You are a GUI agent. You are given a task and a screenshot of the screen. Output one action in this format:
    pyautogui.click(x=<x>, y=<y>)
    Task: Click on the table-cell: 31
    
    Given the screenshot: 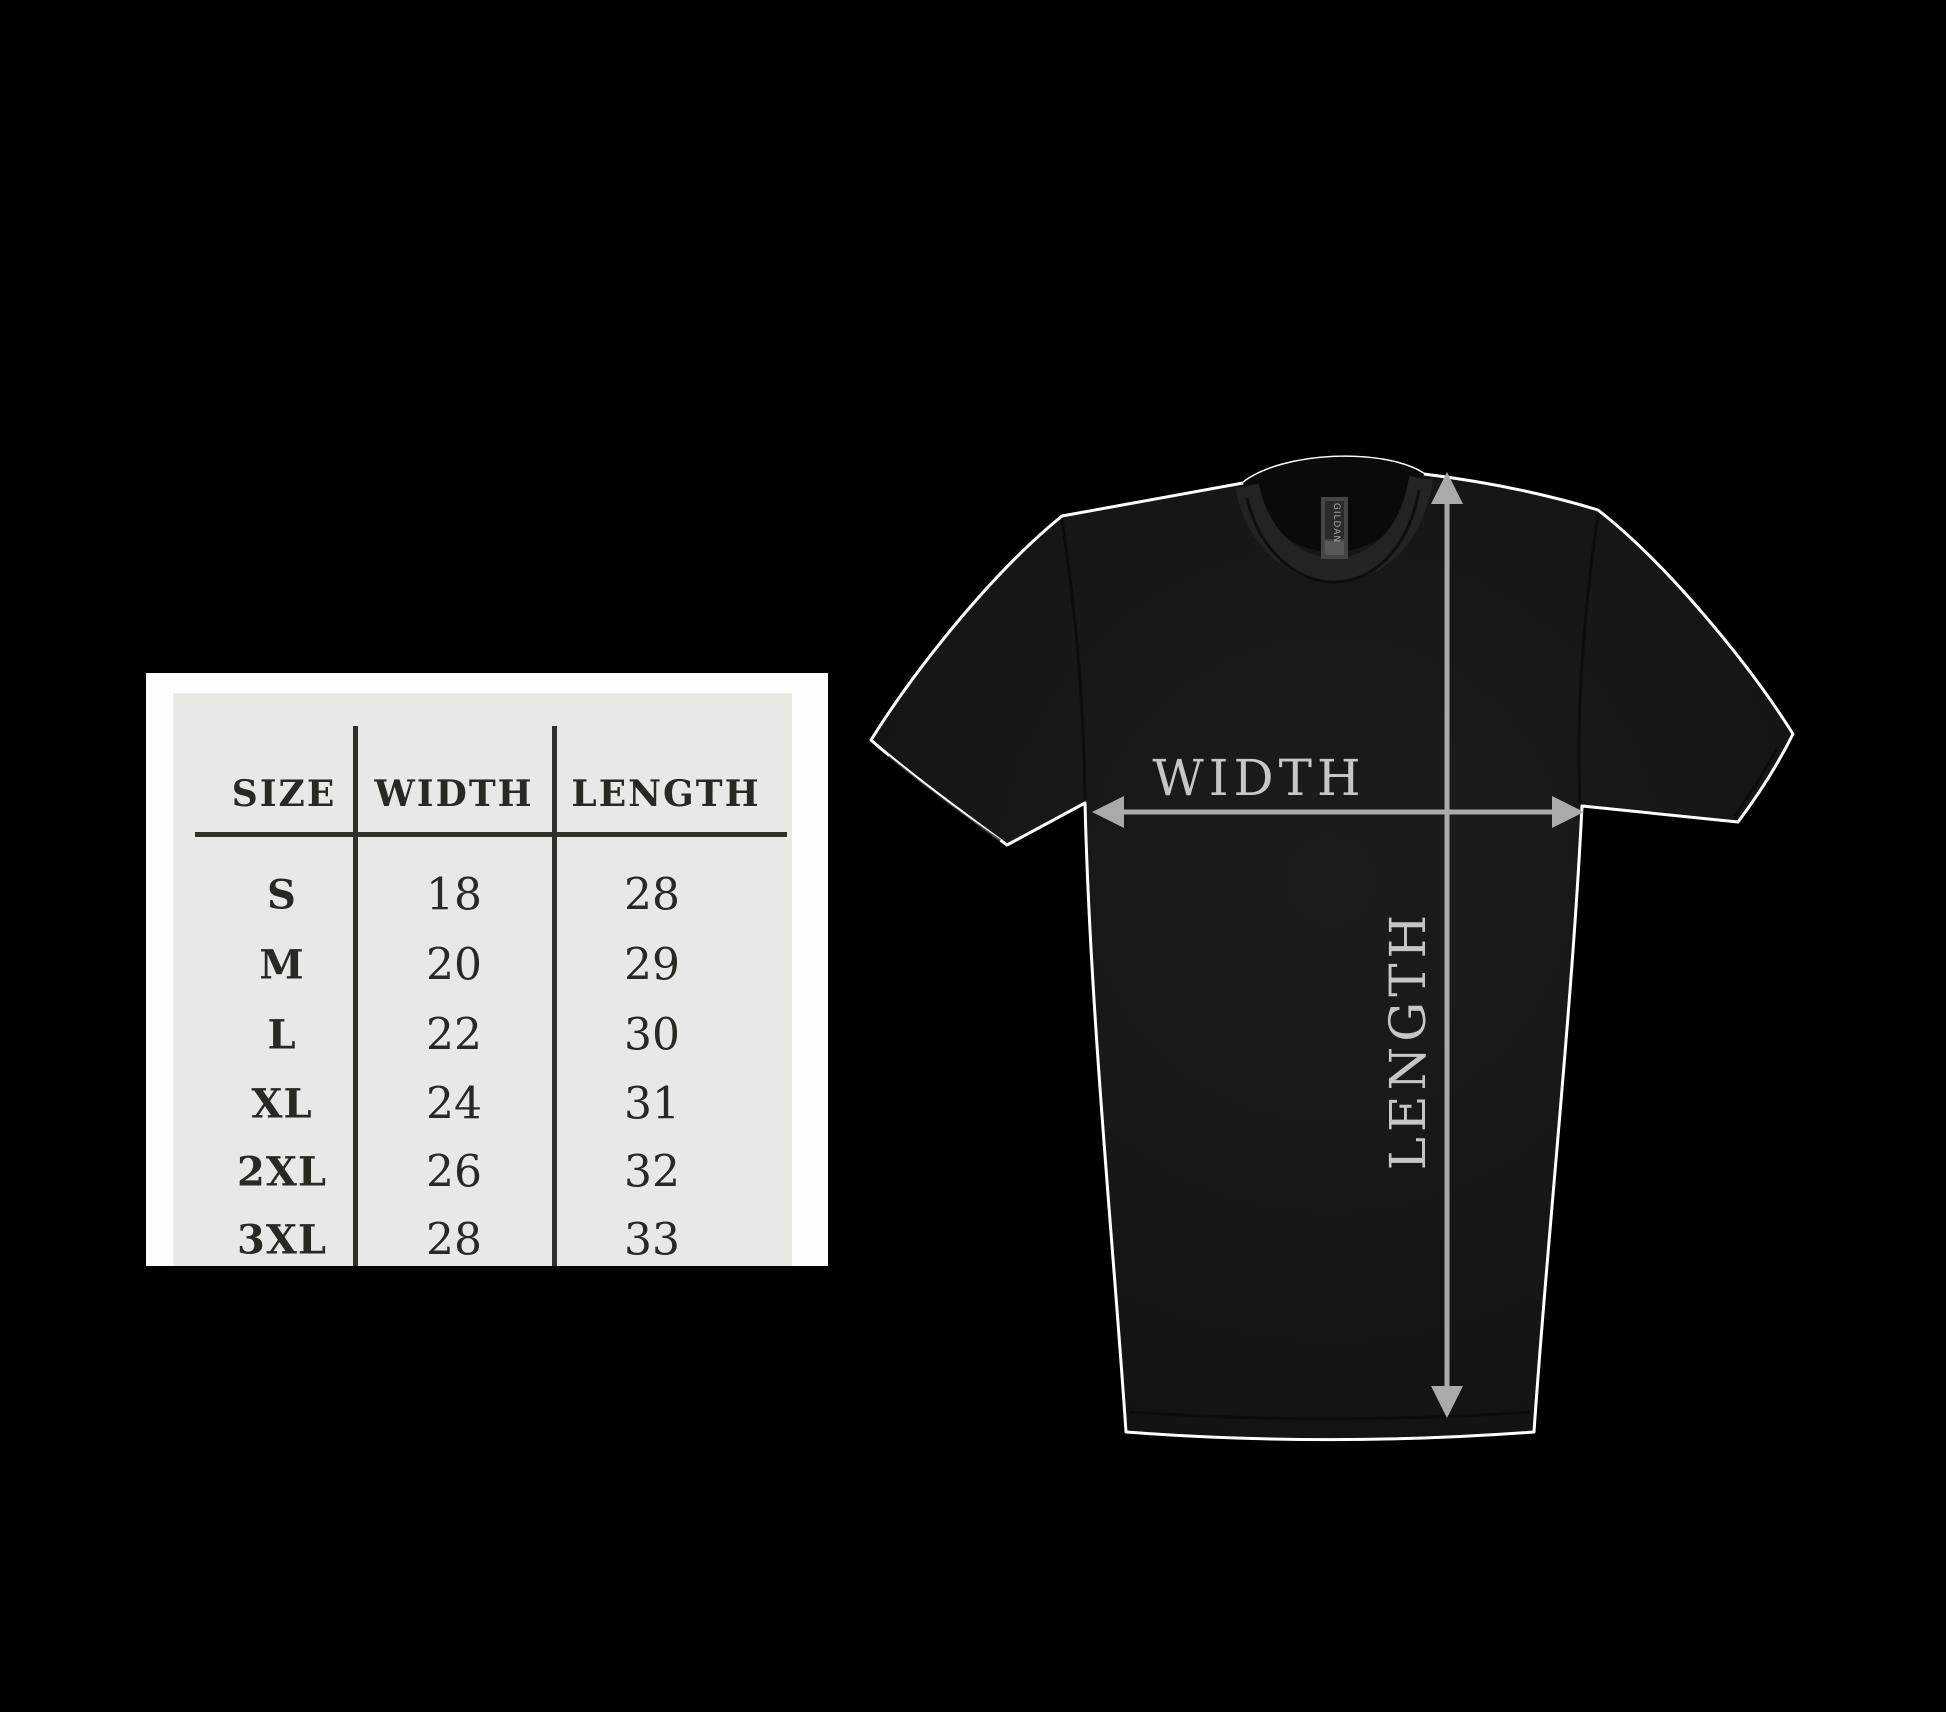 What is the action you would take?
    pyautogui.click(x=652, y=1104)
    